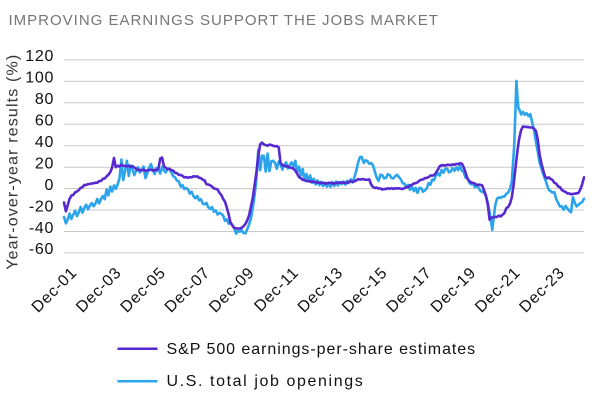 The image size is (600, 408). I want to click on svg-text: 80, so click(44, 99).